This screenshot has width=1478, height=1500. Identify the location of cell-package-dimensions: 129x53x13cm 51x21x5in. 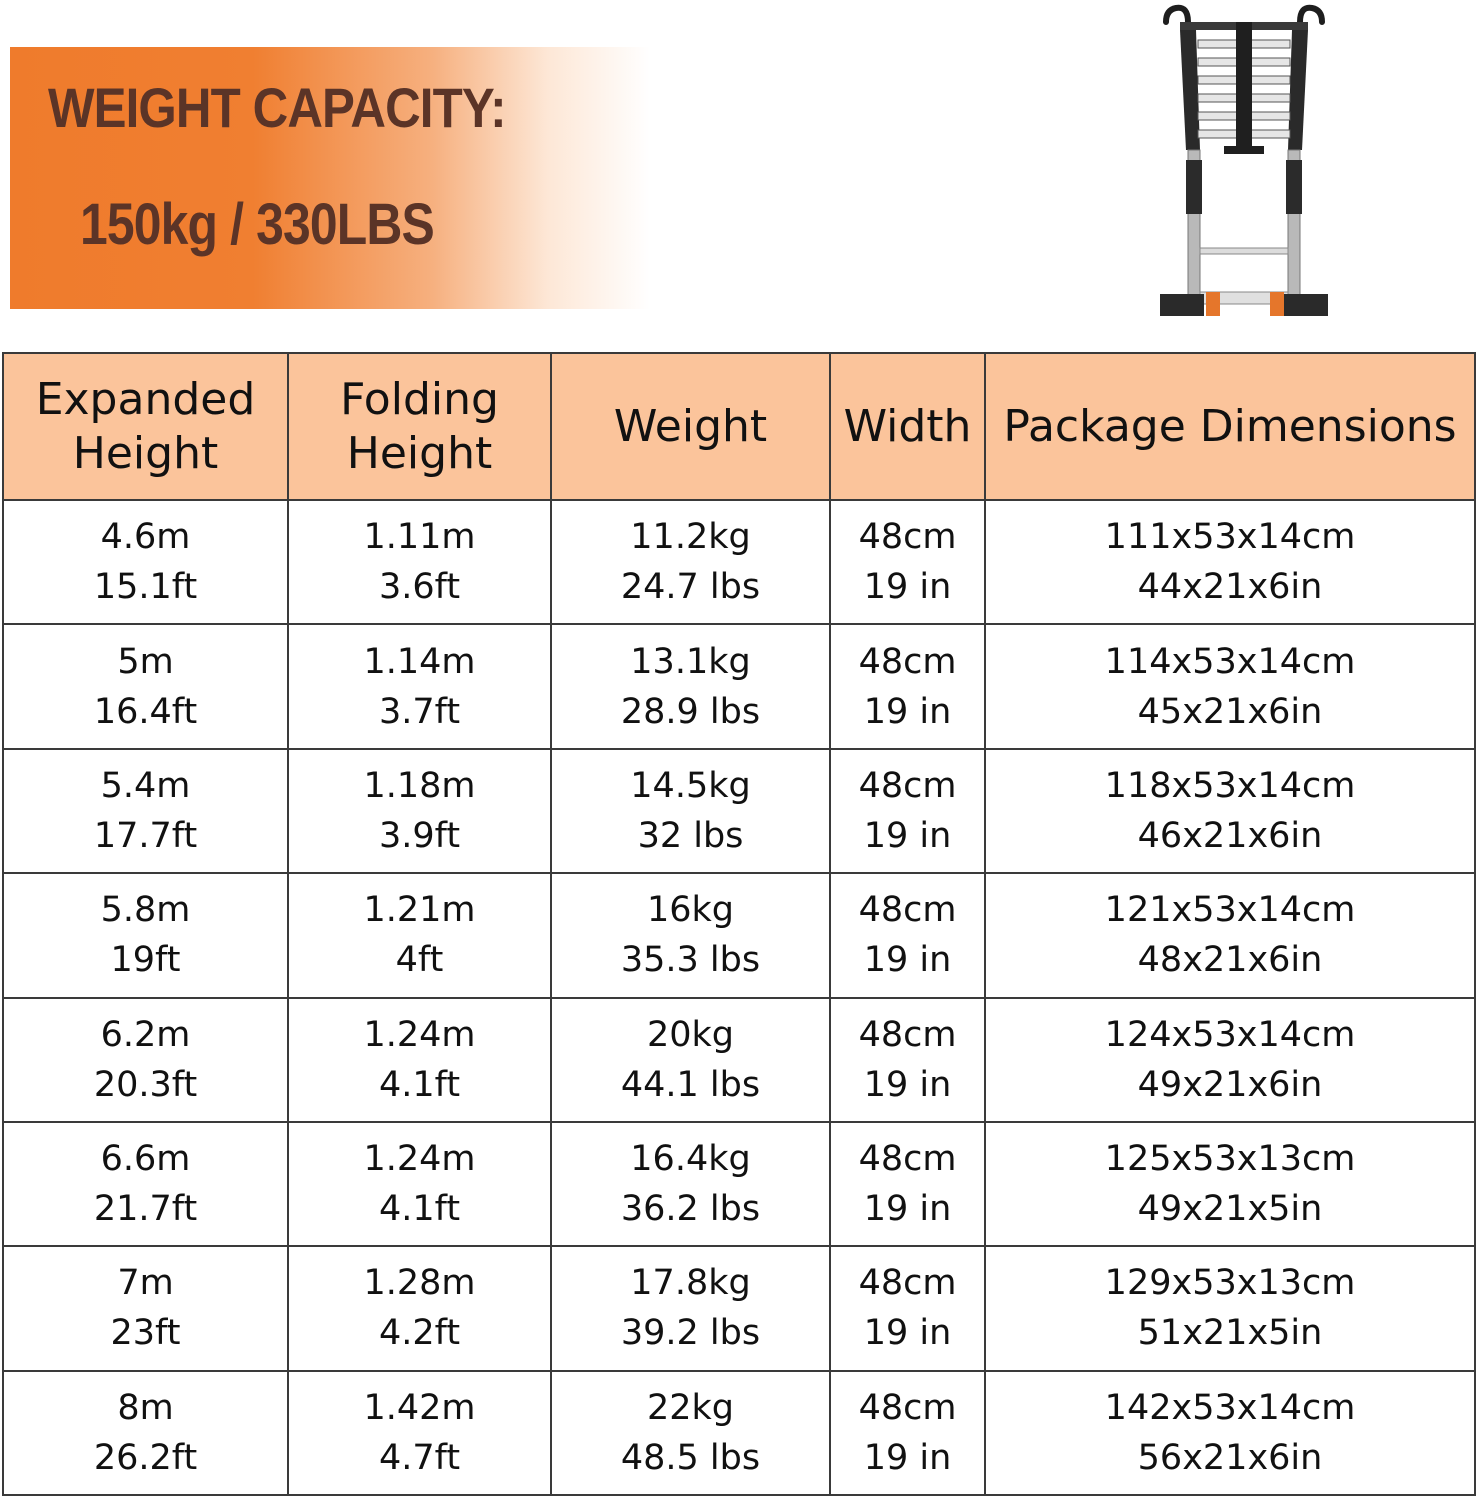
(1230, 1308).